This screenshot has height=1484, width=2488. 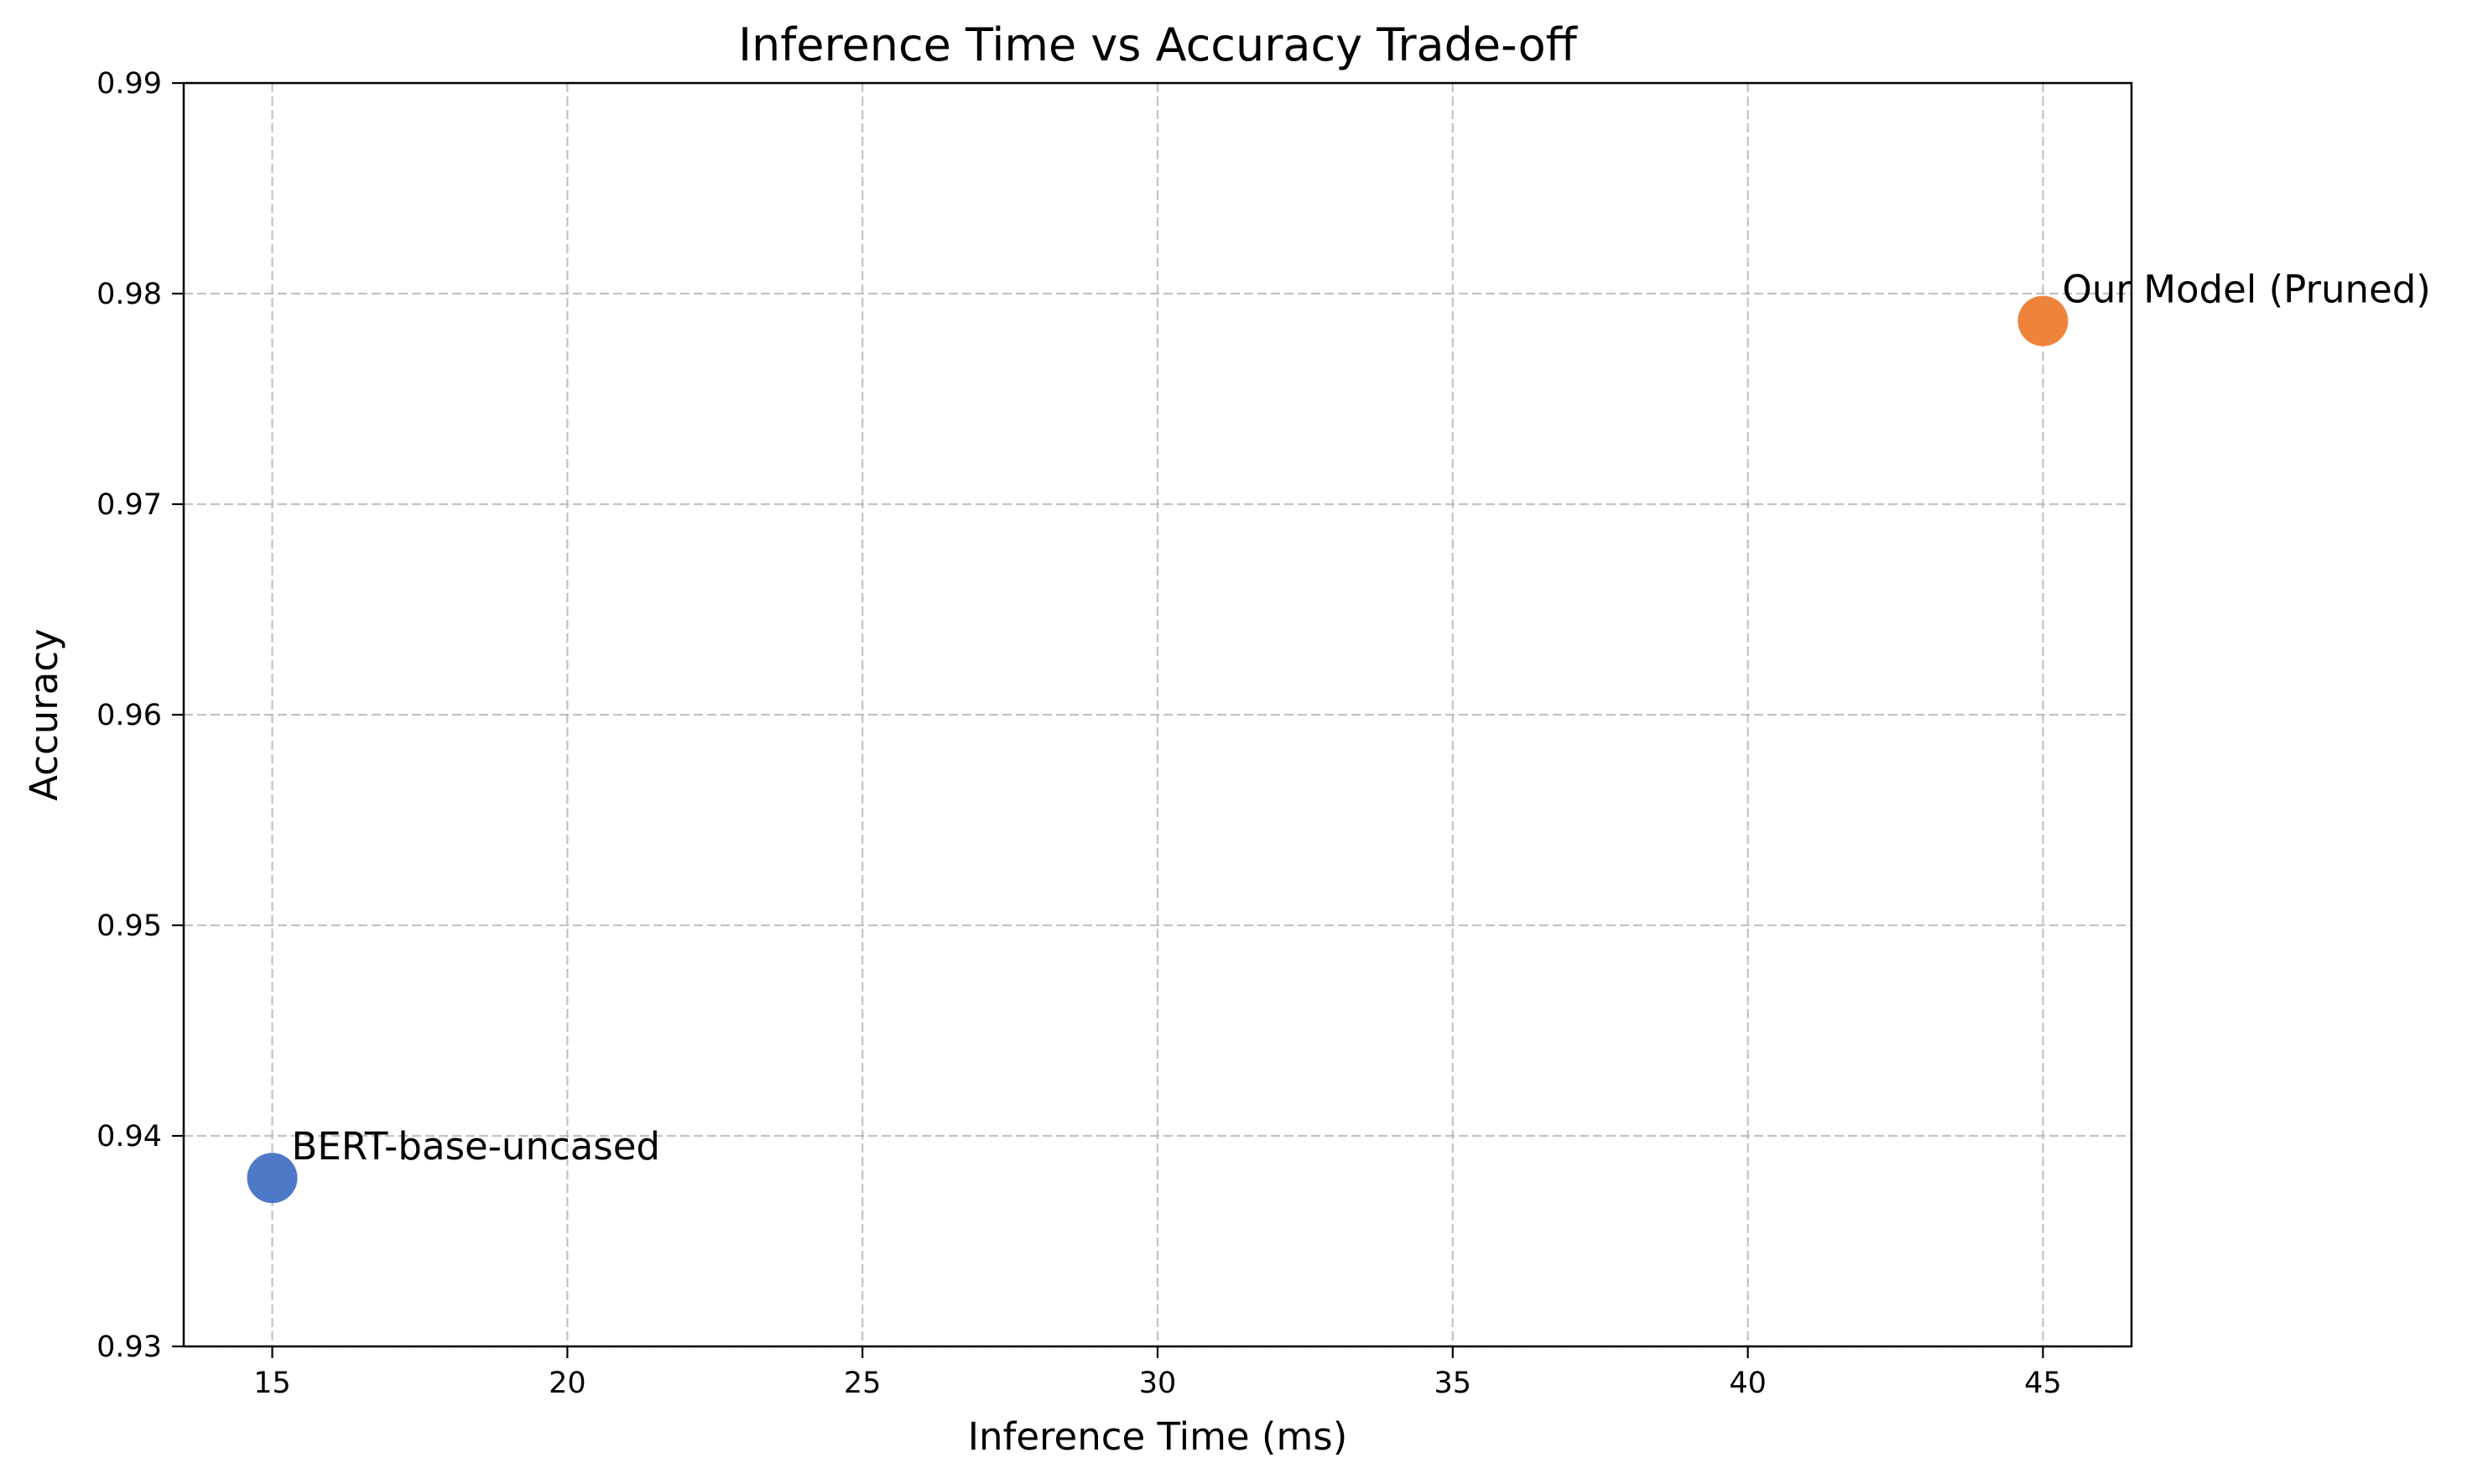 What do you see at coordinates (1158, 44) in the screenshot?
I see `chart-title: Inference Time vs Accuracy Trade-off` at bounding box center [1158, 44].